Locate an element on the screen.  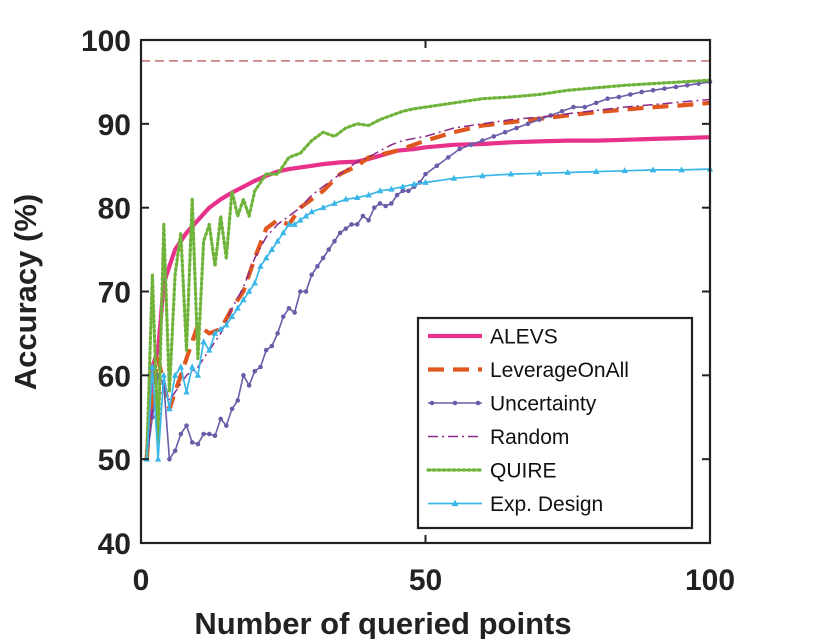
legend-entry: LeverageOnAll is located at coordinates (528, 370).